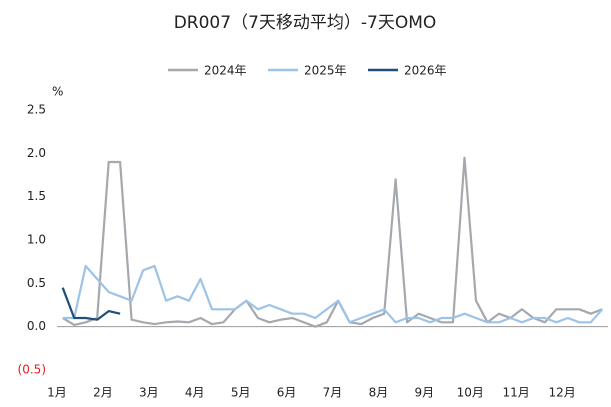 The height and width of the screenshot is (407, 611). What do you see at coordinates (425, 393) in the screenshot?
I see `x-tick-label: 9月` at bounding box center [425, 393].